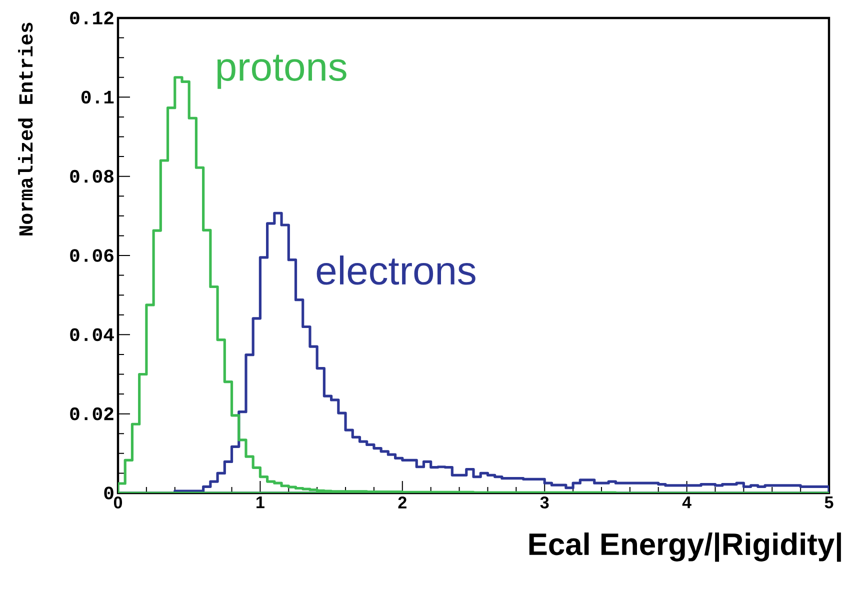 Image resolution: width=864 pixels, height=590 pixels. I want to click on x-tick-label: 4, so click(687, 502).